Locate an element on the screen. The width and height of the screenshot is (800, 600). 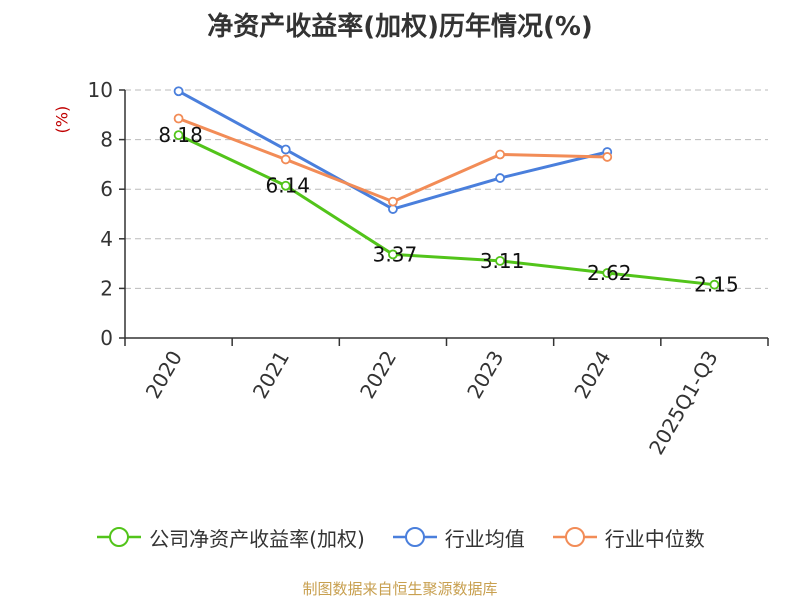
data-label: 6.14 is located at coordinates (287, 186).